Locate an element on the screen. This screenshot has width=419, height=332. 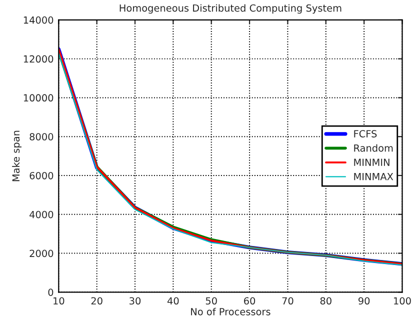
x-tick-label: 40 is located at coordinates (173, 301).